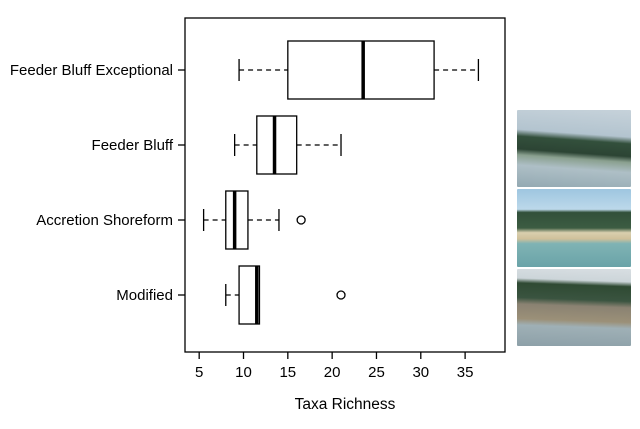  I want to click on photo-accretion-shoreform, so click(574, 228).